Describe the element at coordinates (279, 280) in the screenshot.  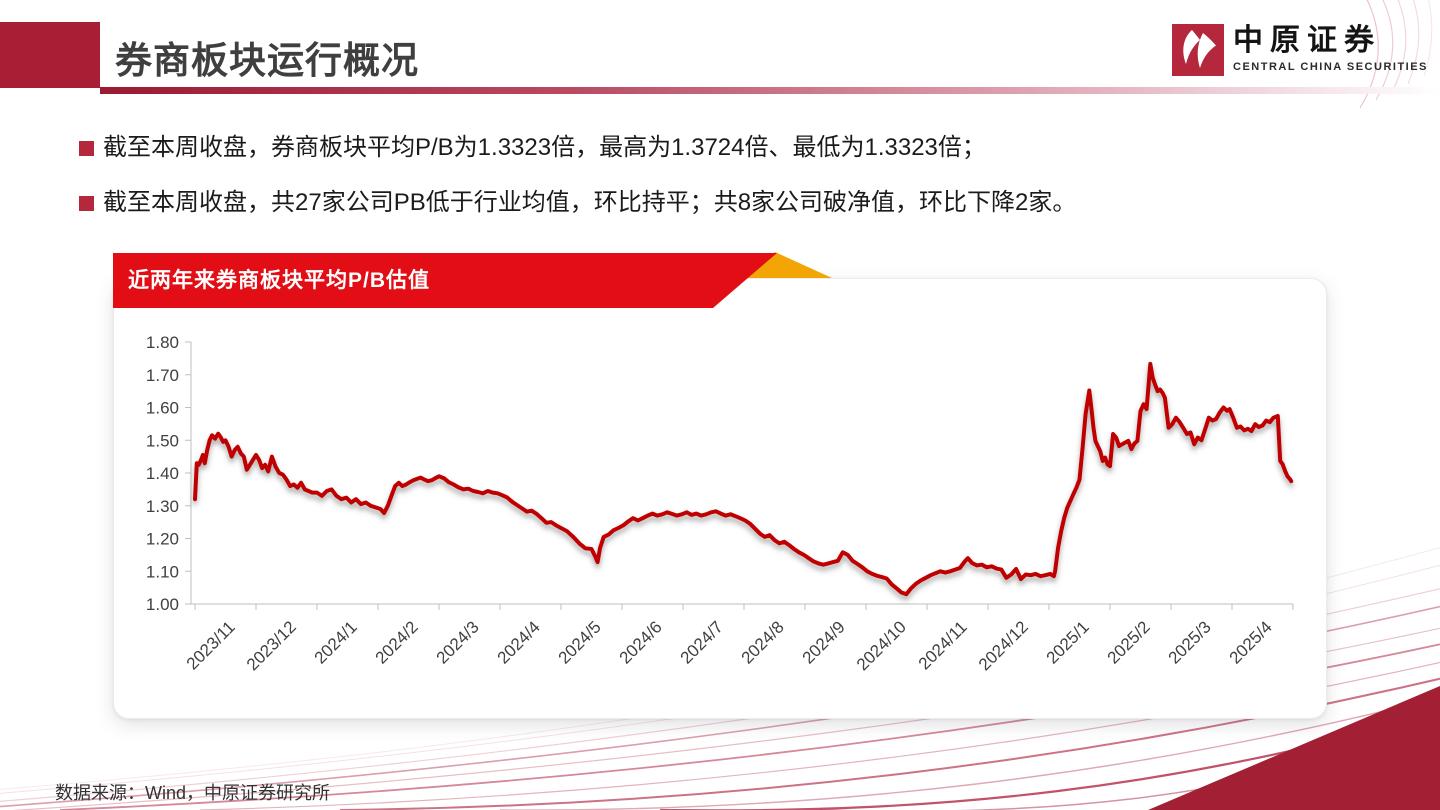
I see `chart-banner-title: 近两年来券商板块平均P/B估值` at that location.